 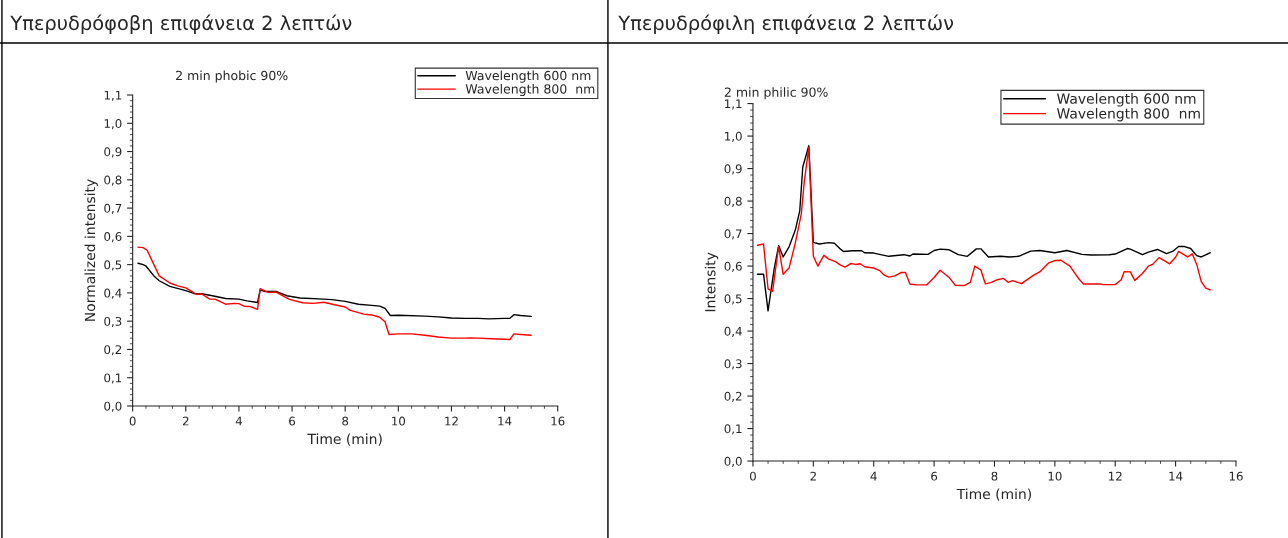 What do you see at coordinates (776, 93) in the screenshot?
I see `text: 2 min philic 90%` at bounding box center [776, 93].